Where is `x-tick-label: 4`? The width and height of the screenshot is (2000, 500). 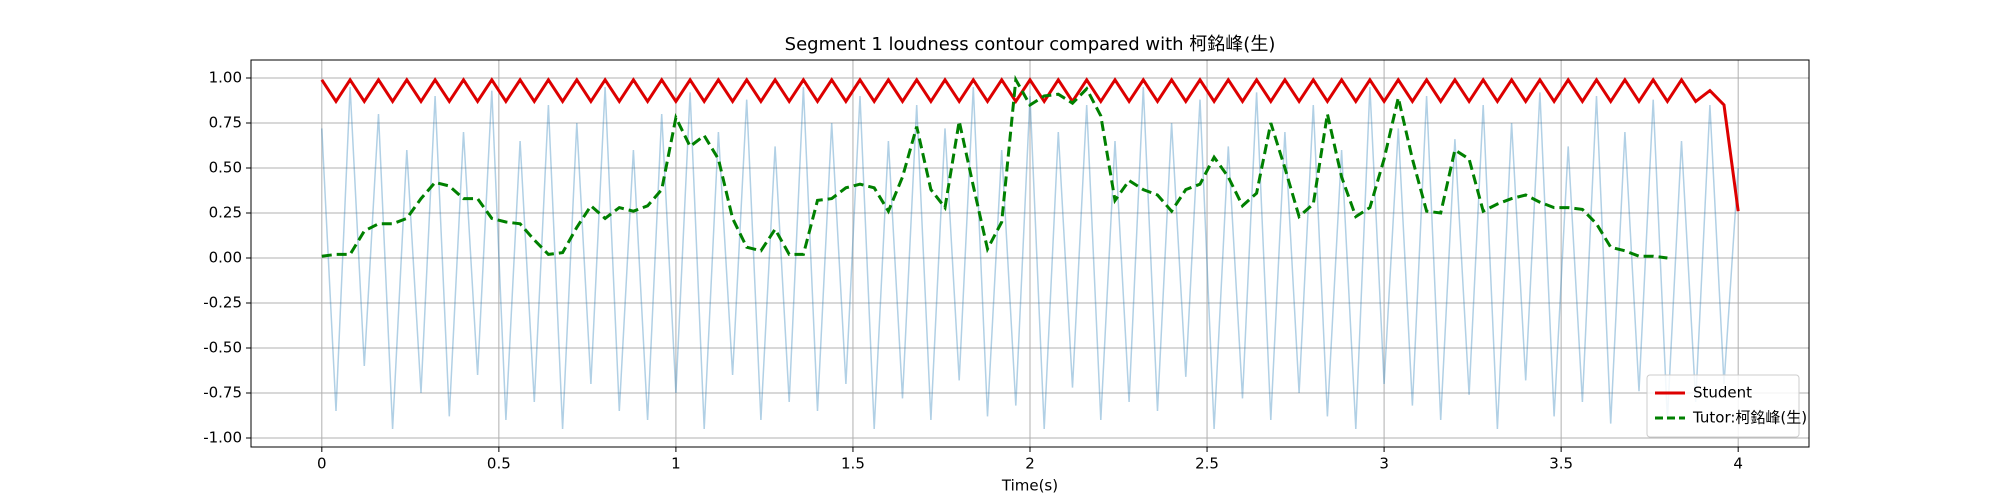 x-tick-label: 4 is located at coordinates (1738, 464).